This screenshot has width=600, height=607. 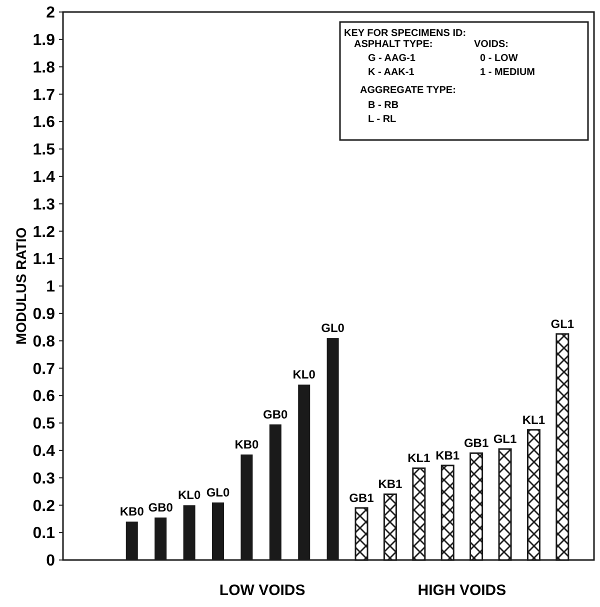 I want to click on y-tick-label: 0.3, so click(x=44, y=479).